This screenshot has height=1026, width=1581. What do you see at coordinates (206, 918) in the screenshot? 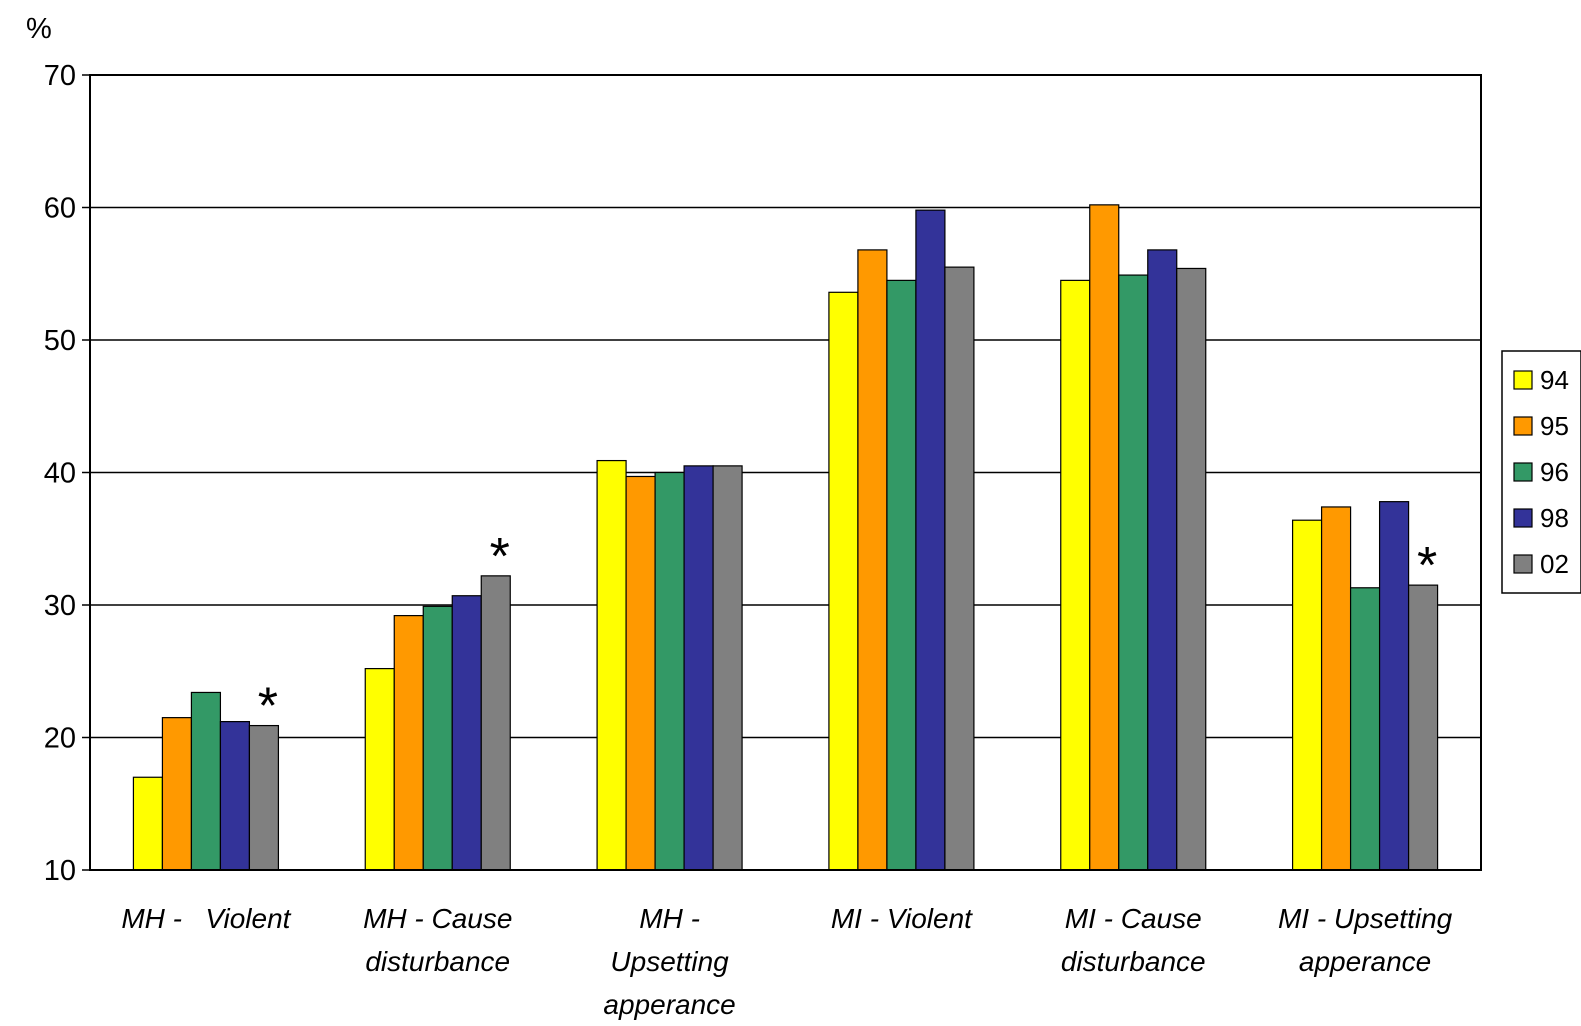
I see `category-label: MH - Violent` at bounding box center [206, 918].